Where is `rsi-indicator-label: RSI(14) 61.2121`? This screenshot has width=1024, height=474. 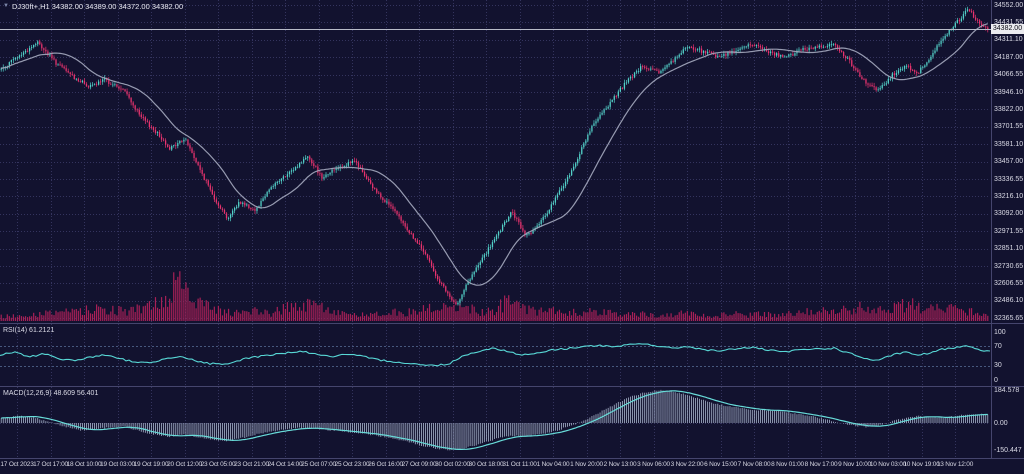 rsi-indicator-label: RSI(14) 61.2121 is located at coordinates (29, 330).